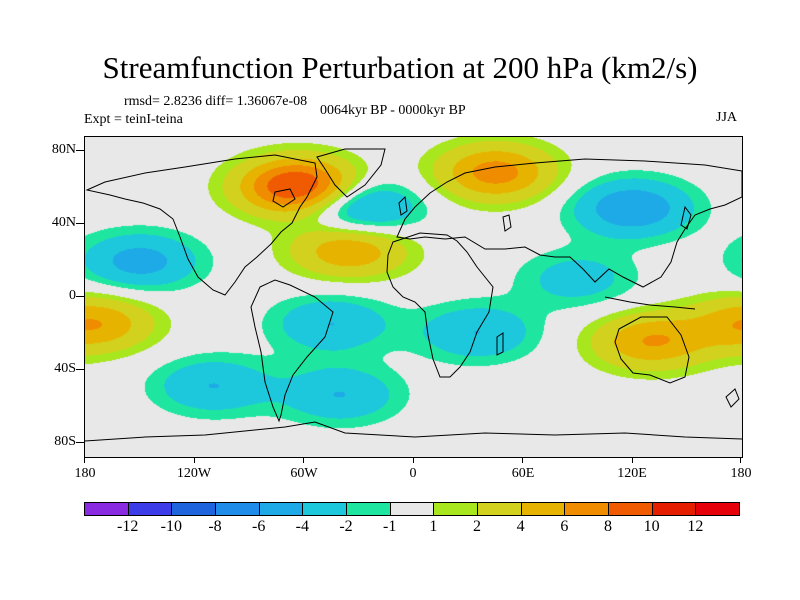 This screenshot has height=600, width=800. What do you see at coordinates (351, 173) in the screenshot?
I see `coast-greenland` at bounding box center [351, 173].